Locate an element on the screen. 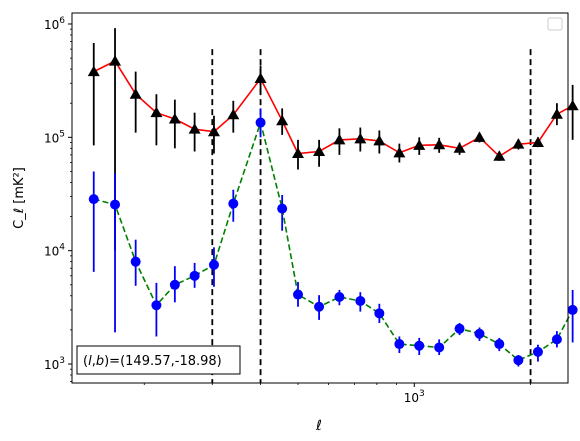 Image resolution: width=580 pixels, height=441 pixels. annotation-open: ( is located at coordinates (85, 361).